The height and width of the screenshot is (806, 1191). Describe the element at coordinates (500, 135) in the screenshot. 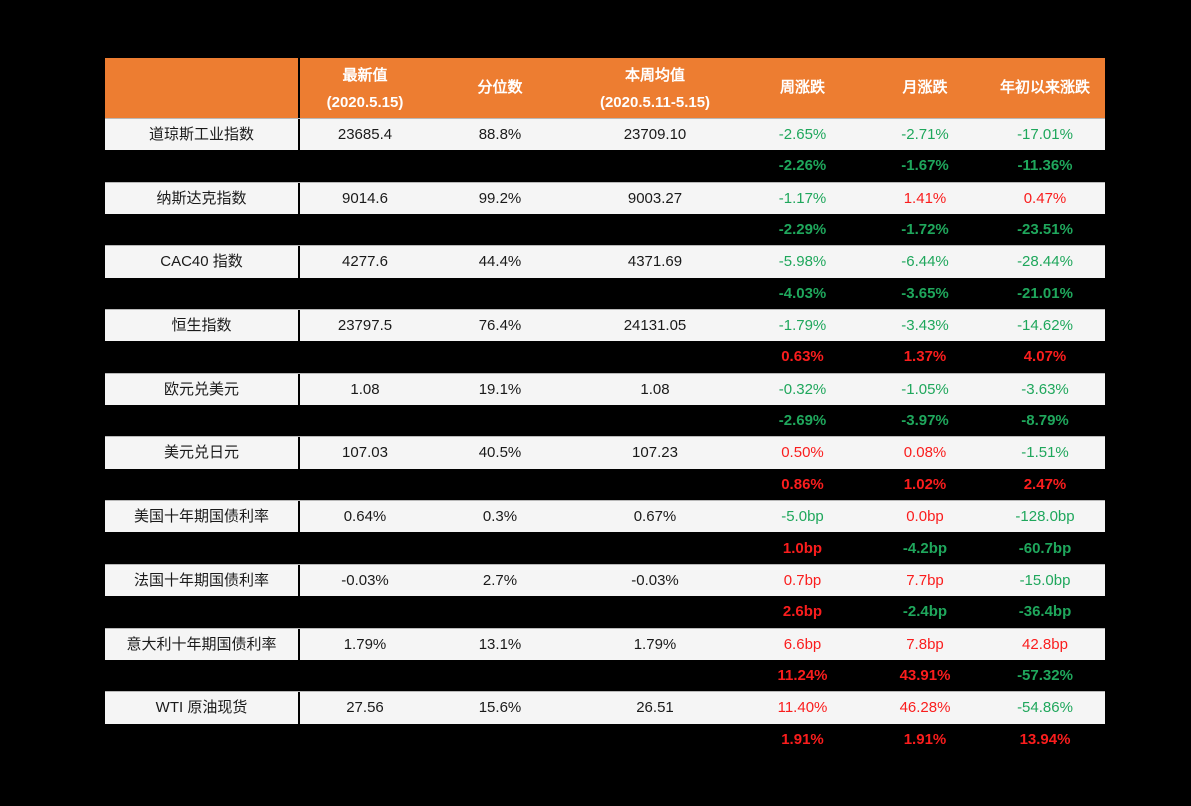

I see `percentile-value: 88.8%` at that location.